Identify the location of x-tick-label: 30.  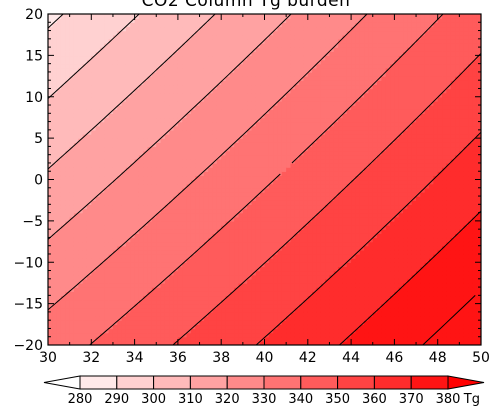
(48, 358).